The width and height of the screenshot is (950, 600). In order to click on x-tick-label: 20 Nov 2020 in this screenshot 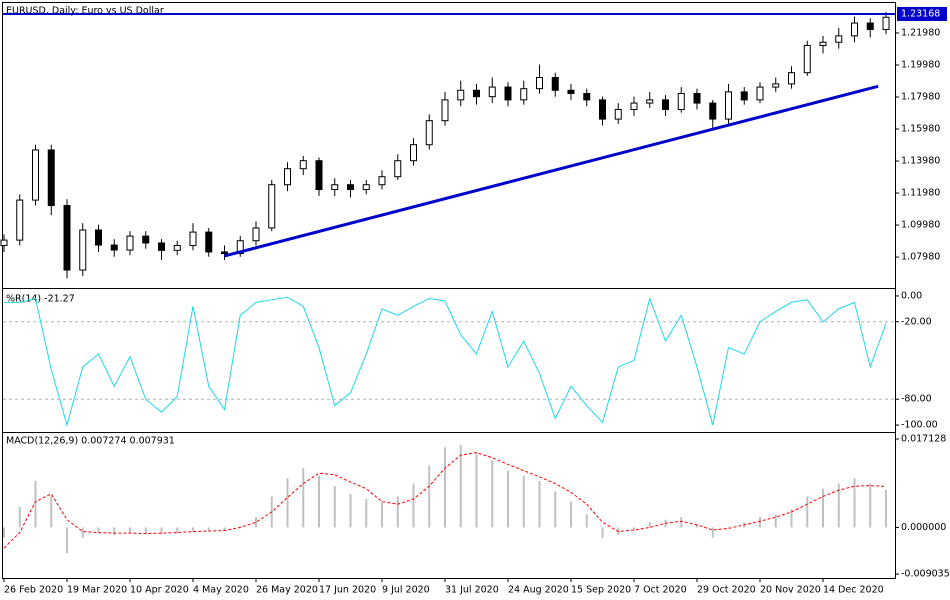, I will do `click(790, 590)`.